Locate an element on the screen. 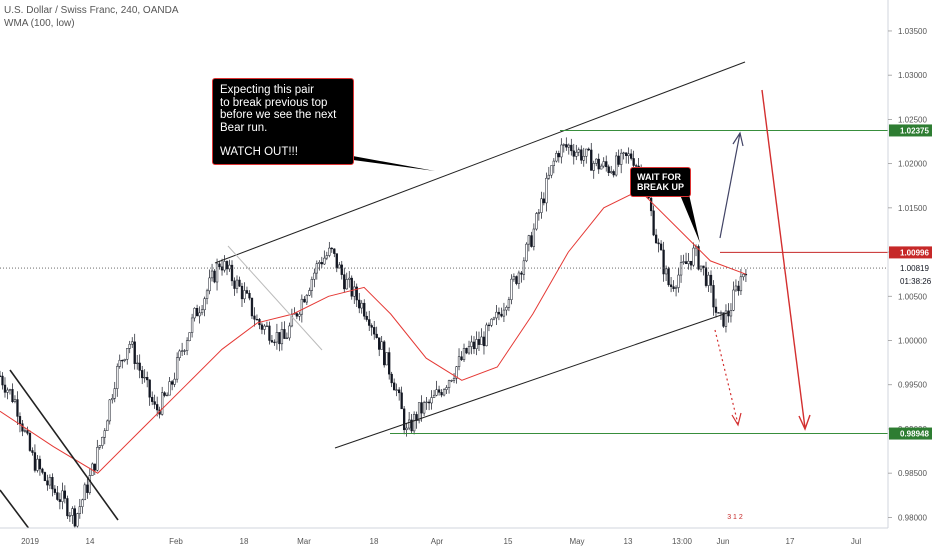 Image resolution: width=932 pixels, height=550 pixels. bear-dotted-arrowhead is located at coordinates (736, 419).